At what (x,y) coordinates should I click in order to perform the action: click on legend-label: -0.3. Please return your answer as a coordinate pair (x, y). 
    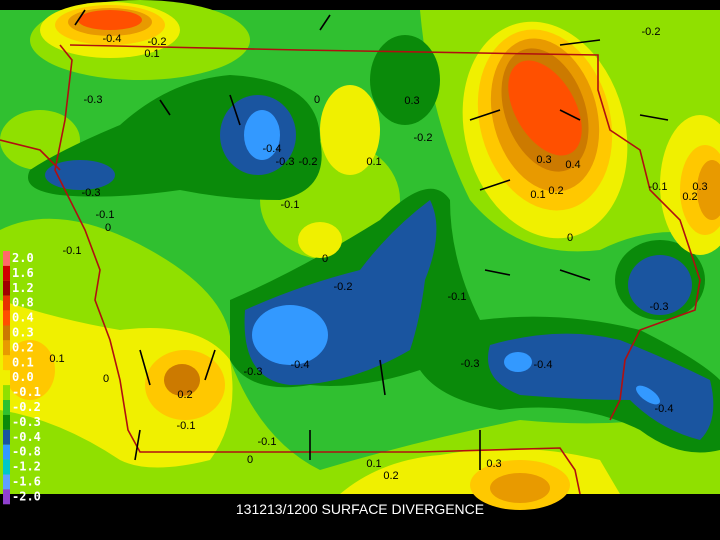
    Looking at the image, I should click on (26, 422).